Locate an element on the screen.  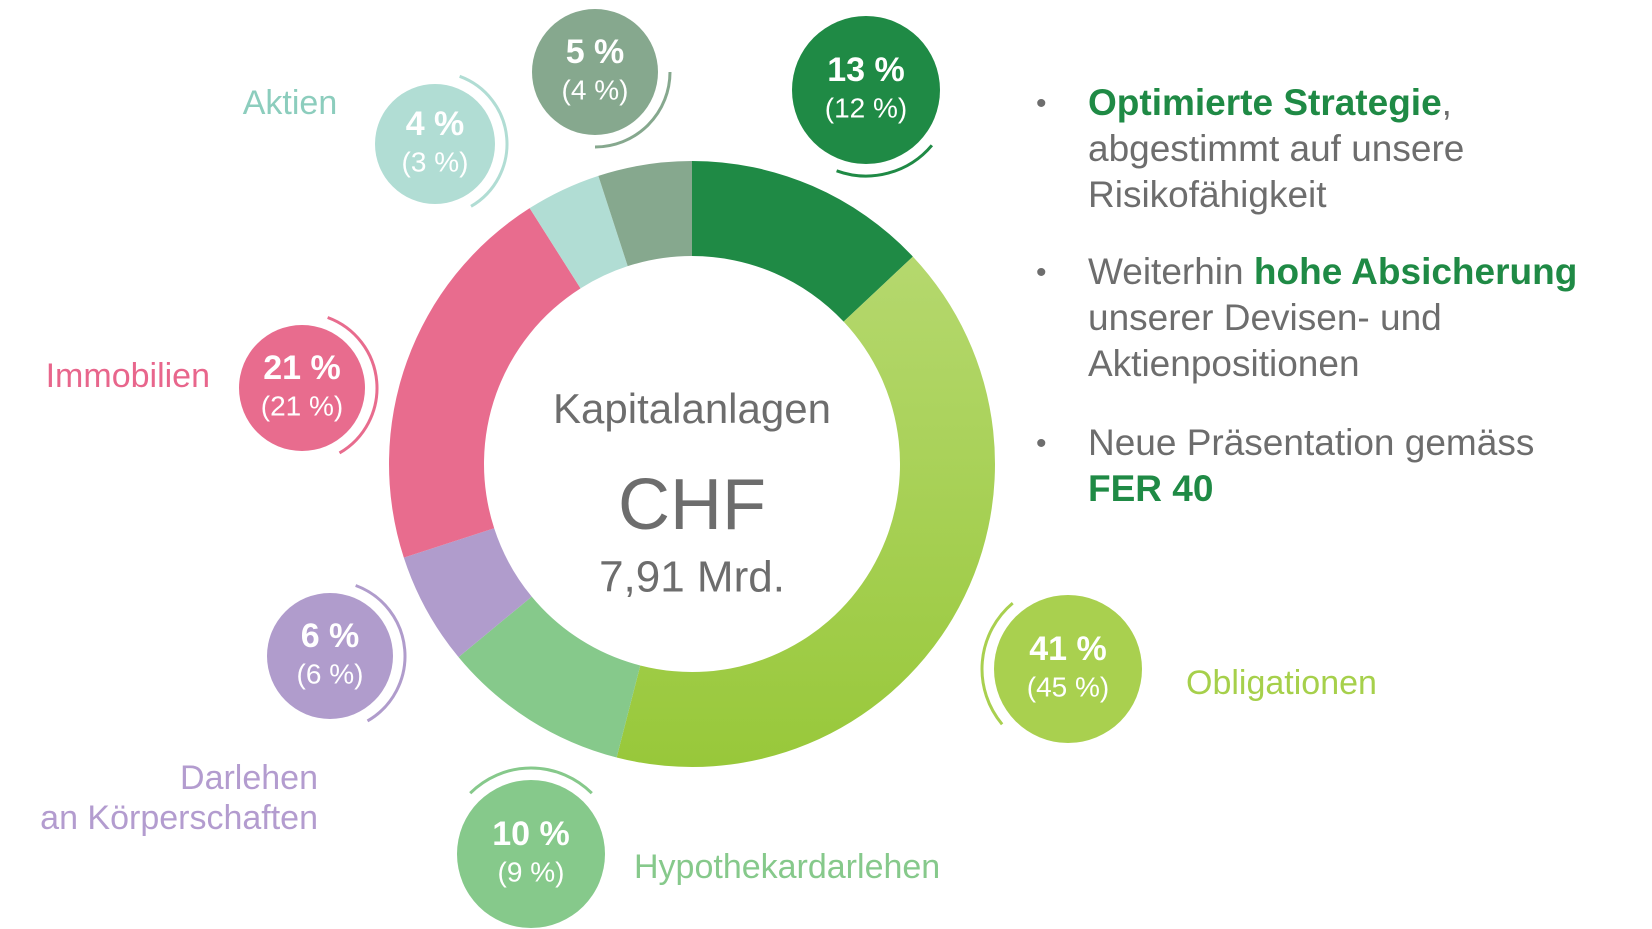
bullet-text: abgestimmt auf unsere is located at coordinates (1276, 148).